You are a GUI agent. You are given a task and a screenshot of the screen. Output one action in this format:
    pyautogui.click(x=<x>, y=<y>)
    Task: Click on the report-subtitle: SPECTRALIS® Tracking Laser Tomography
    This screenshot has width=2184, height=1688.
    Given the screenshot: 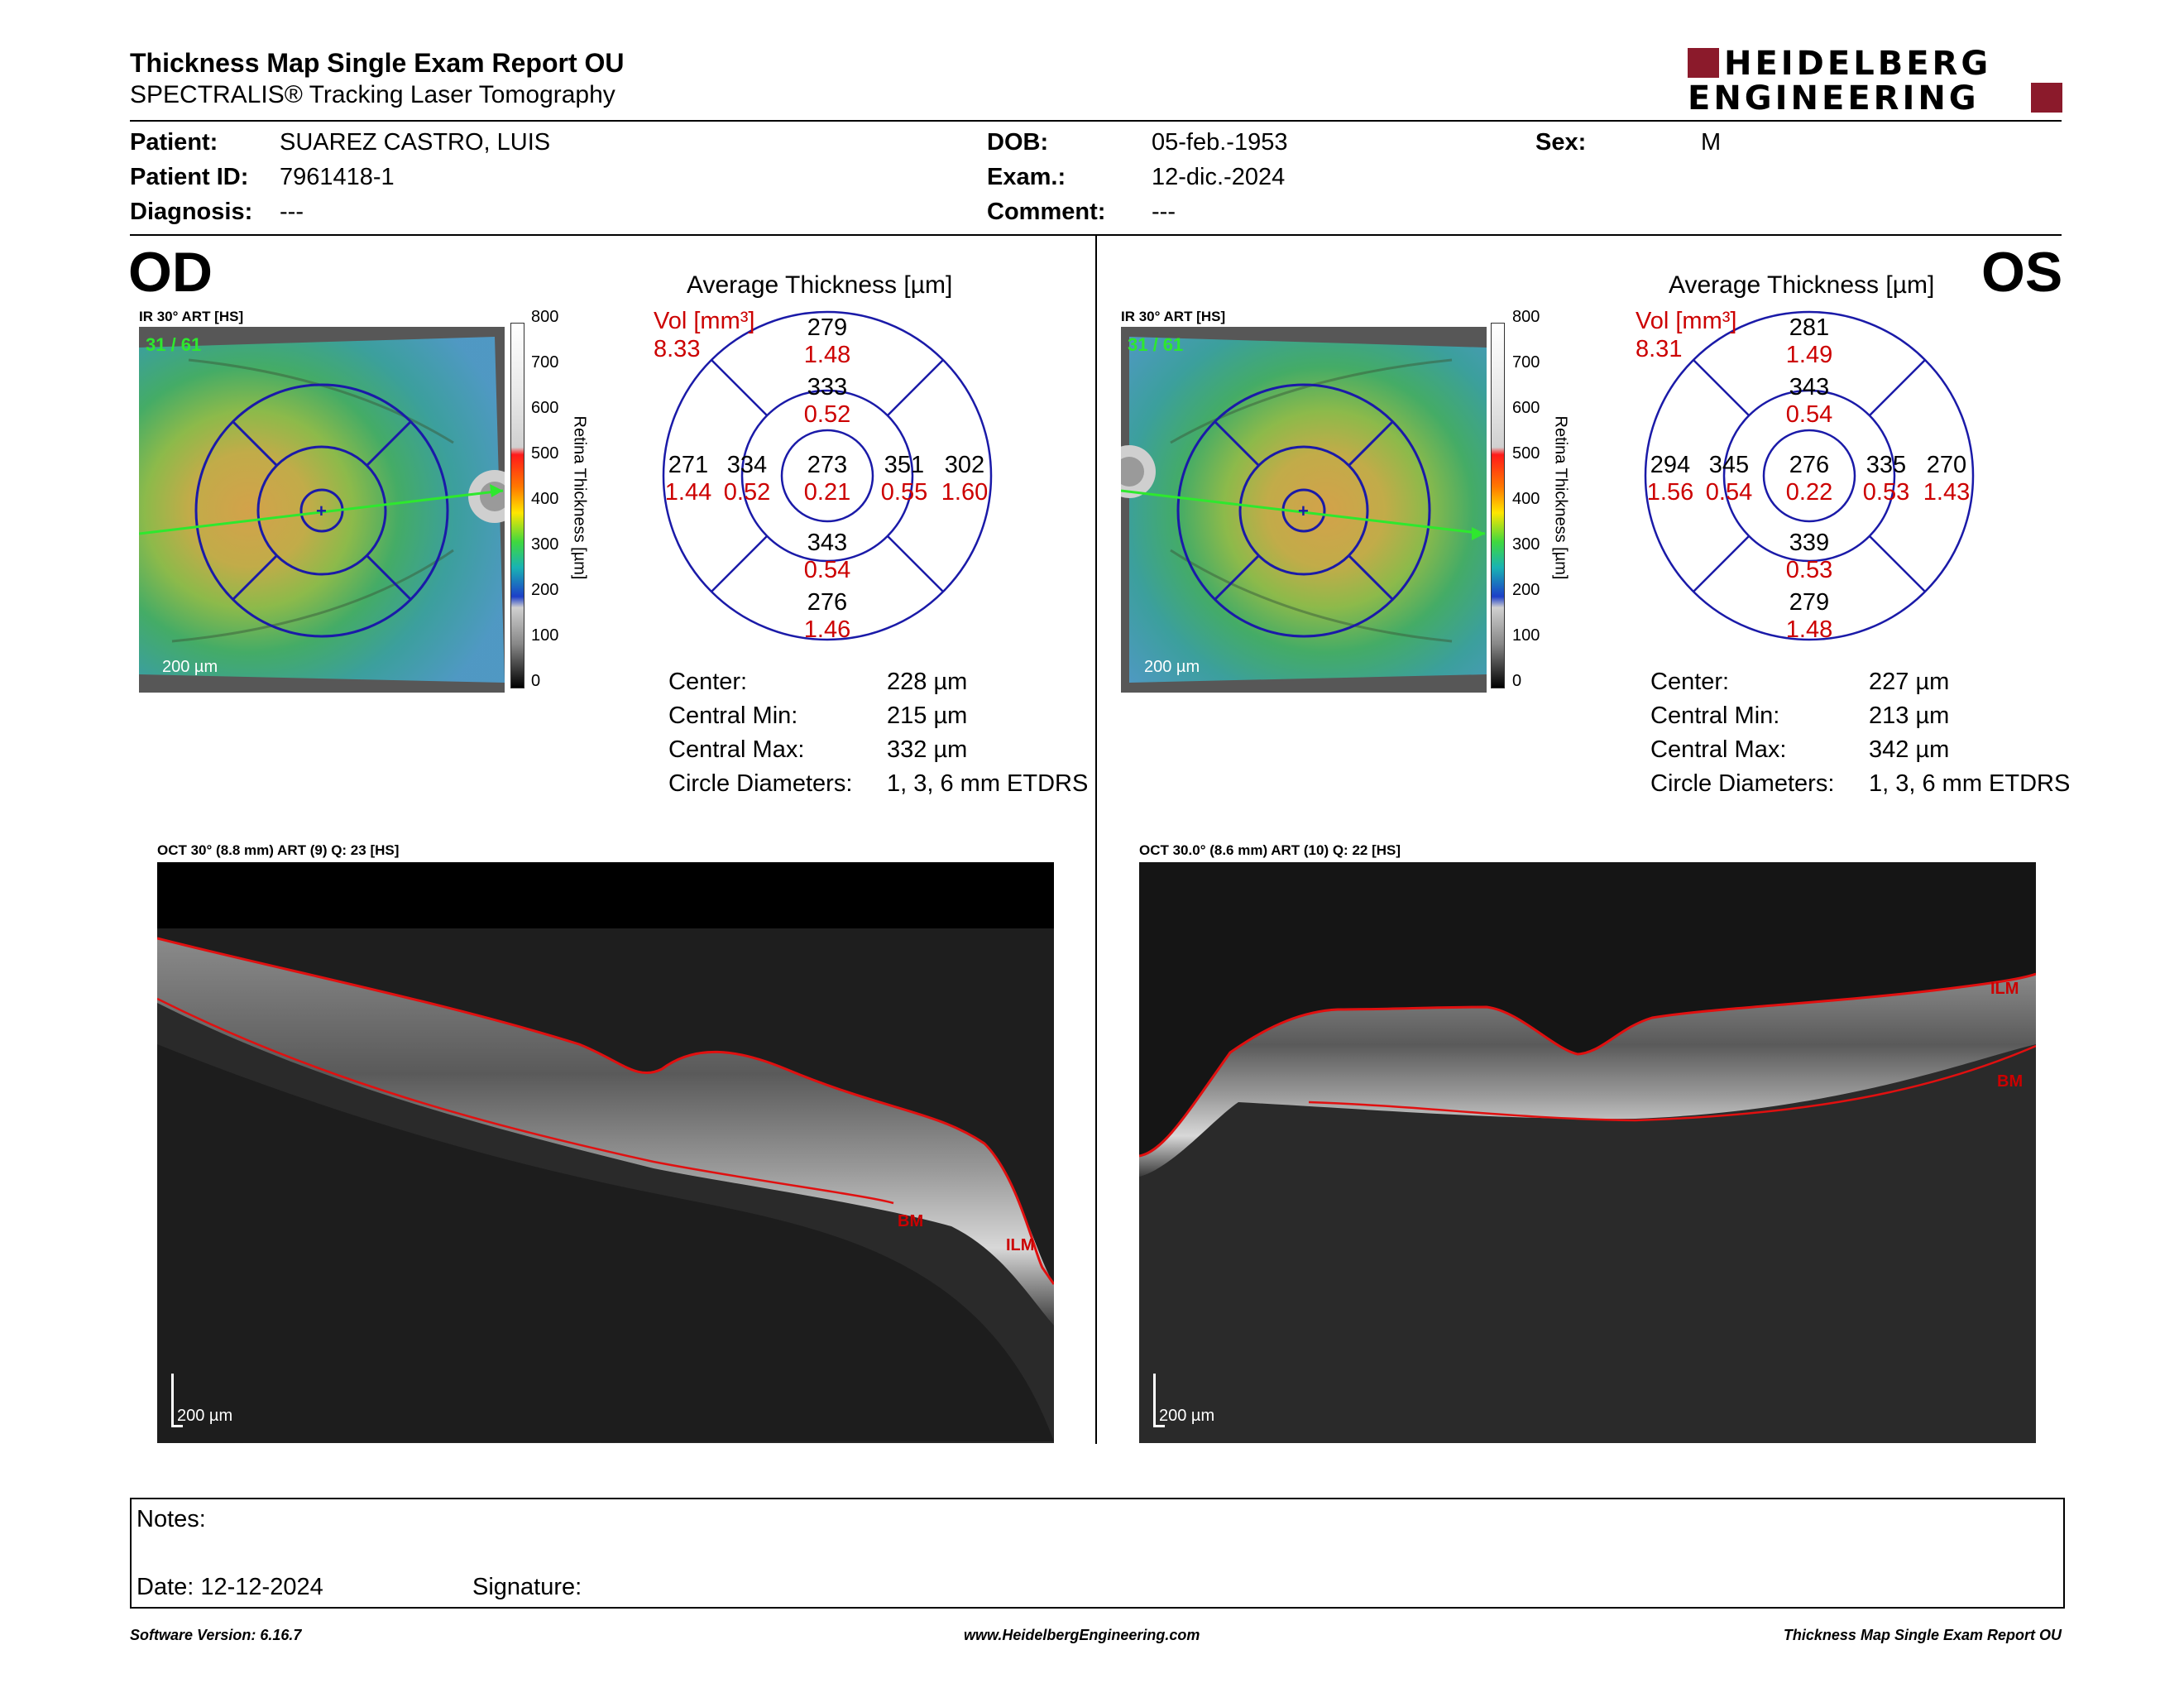 What is the action you would take?
    pyautogui.click(x=372, y=94)
    